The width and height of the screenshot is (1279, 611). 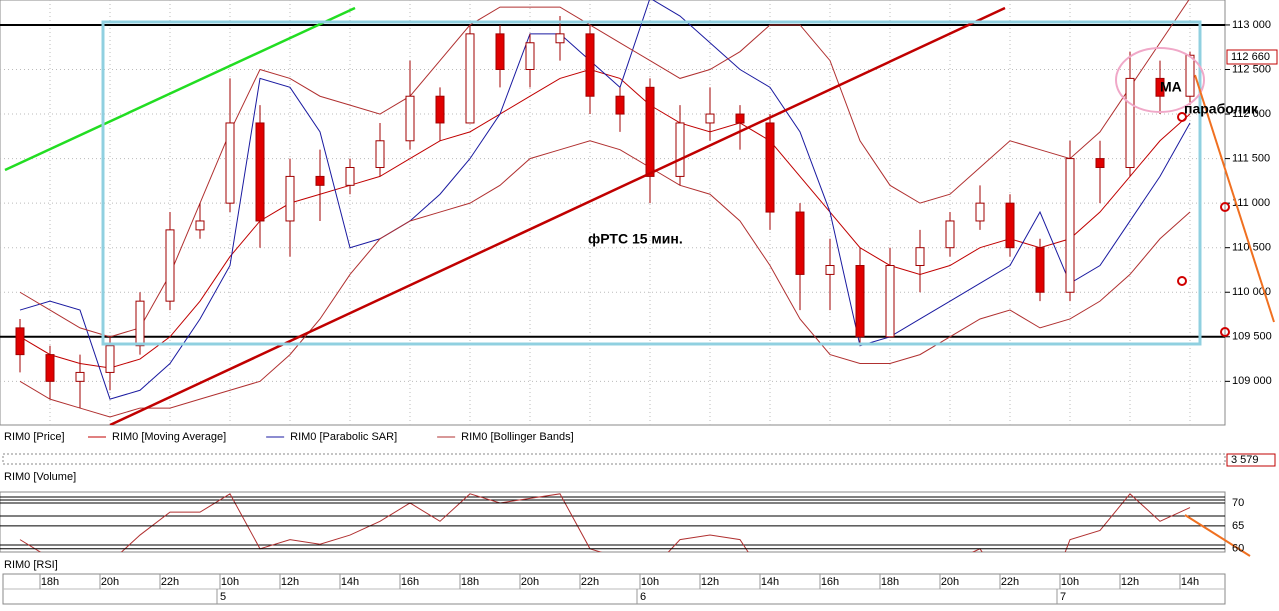 I want to click on y-tick-label: 111 500, so click(x=1251, y=159).